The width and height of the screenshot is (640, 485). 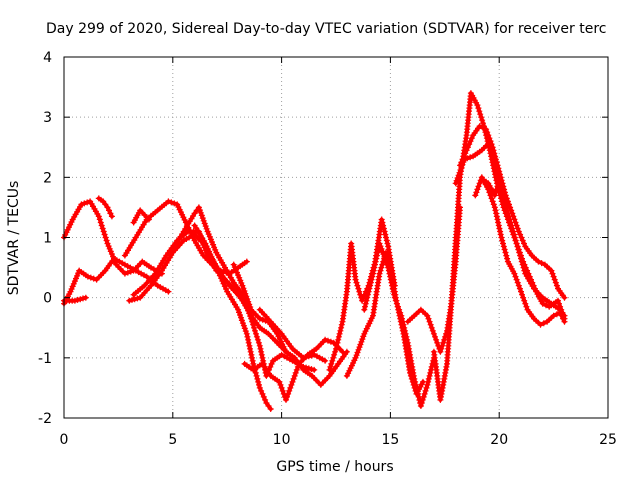 I want to click on x-tick-label: 10, so click(x=282, y=440).